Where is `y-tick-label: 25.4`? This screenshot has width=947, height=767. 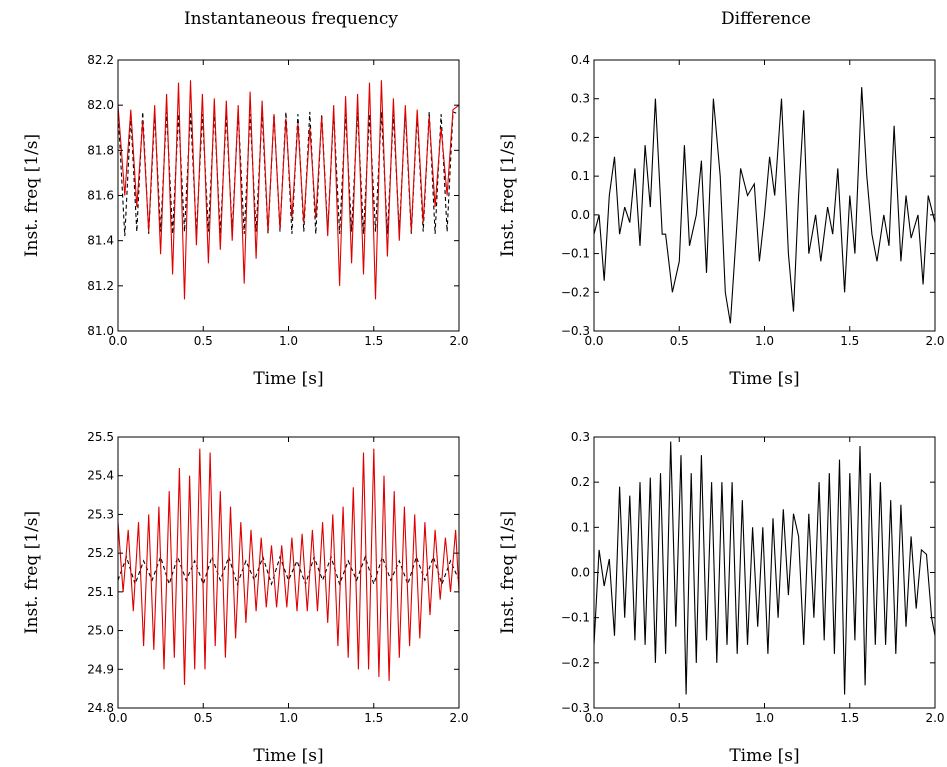 y-tick-label: 25.4 is located at coordinates (100, 476).